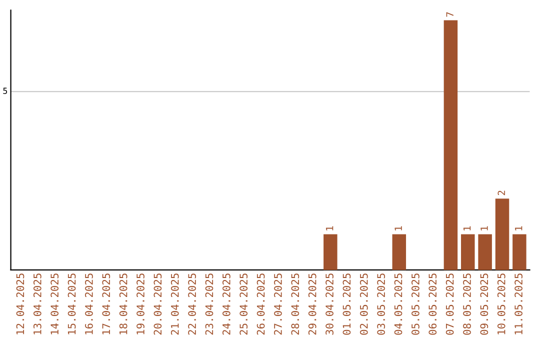 The height and width of the screenshot is (340, 540). I want to click on x-tick-label: 12.04.2025, so click(20, 304).